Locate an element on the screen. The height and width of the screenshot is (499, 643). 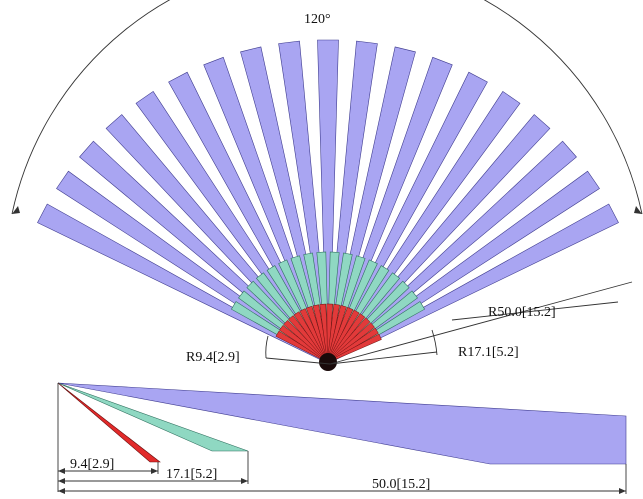
radius-dimensions: R50.0[15.2] R17.1[5.2] R9.4[2.9] is located at coordinates (409, 323).